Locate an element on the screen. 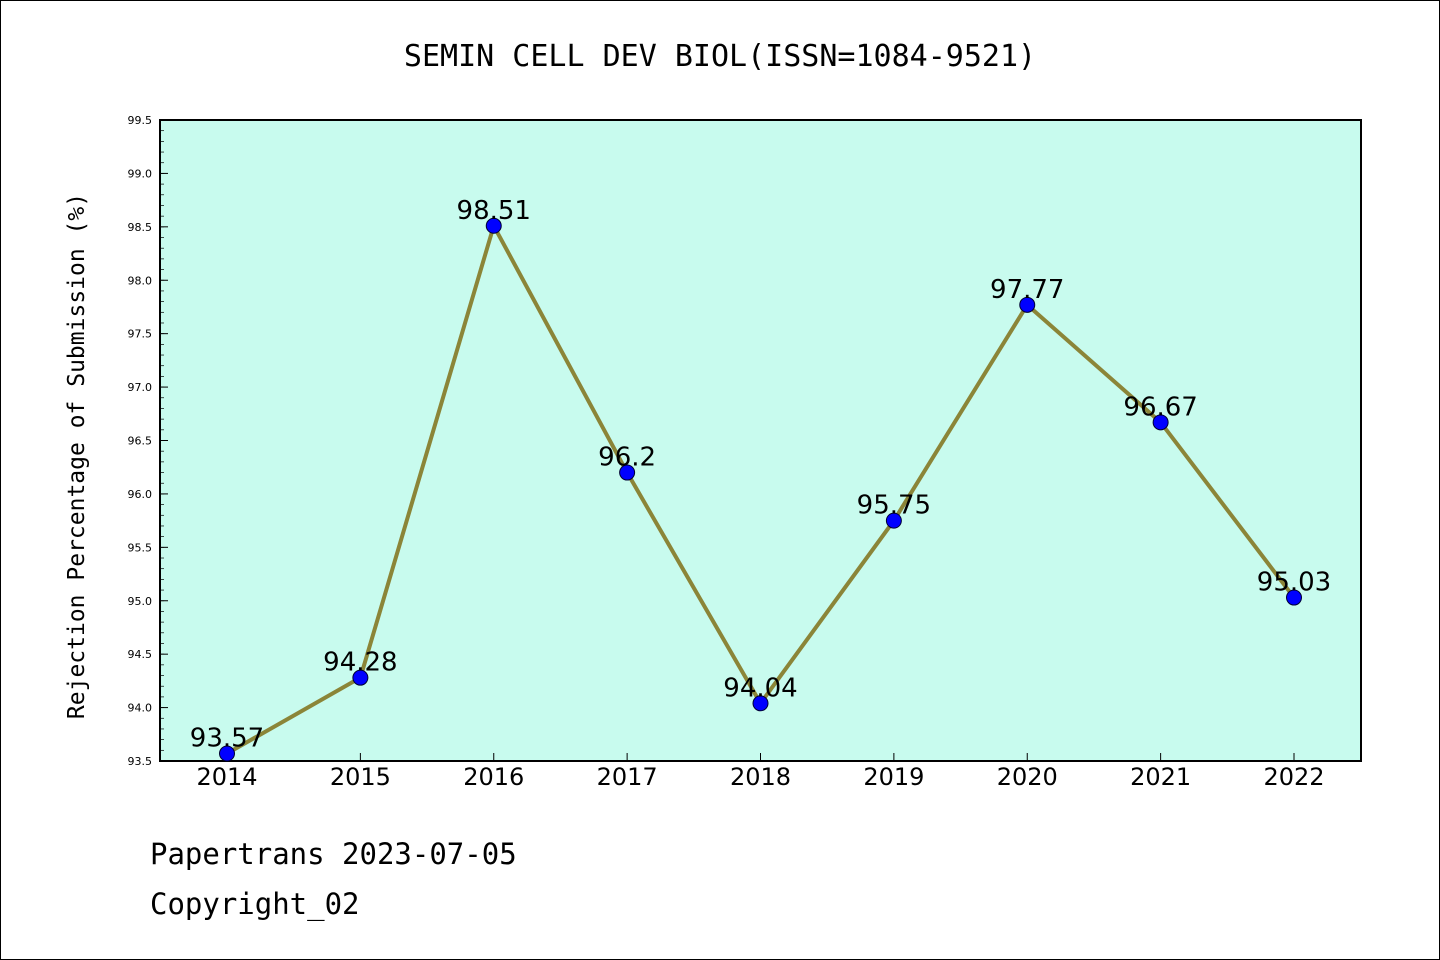  data-label-2021: 96.67 is located at coordinates (1160, 407).